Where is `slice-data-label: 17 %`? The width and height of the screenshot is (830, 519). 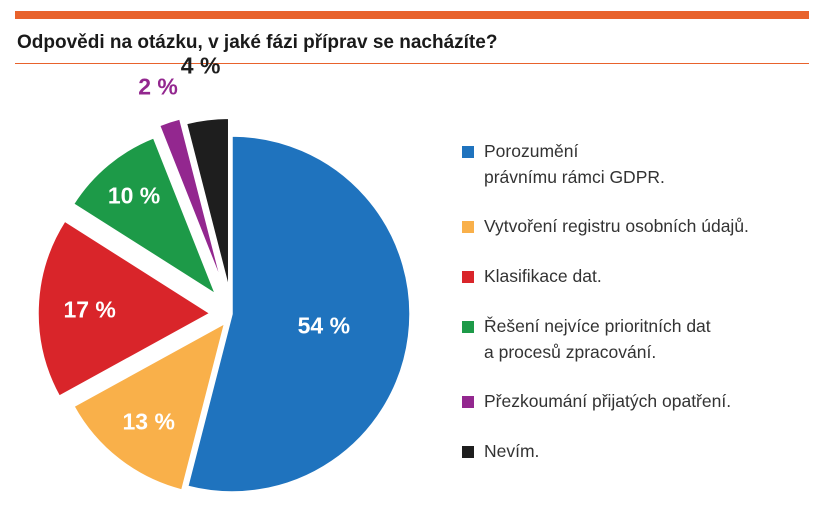 slice-data-label: 17 % is located at coordinates (89, 310).